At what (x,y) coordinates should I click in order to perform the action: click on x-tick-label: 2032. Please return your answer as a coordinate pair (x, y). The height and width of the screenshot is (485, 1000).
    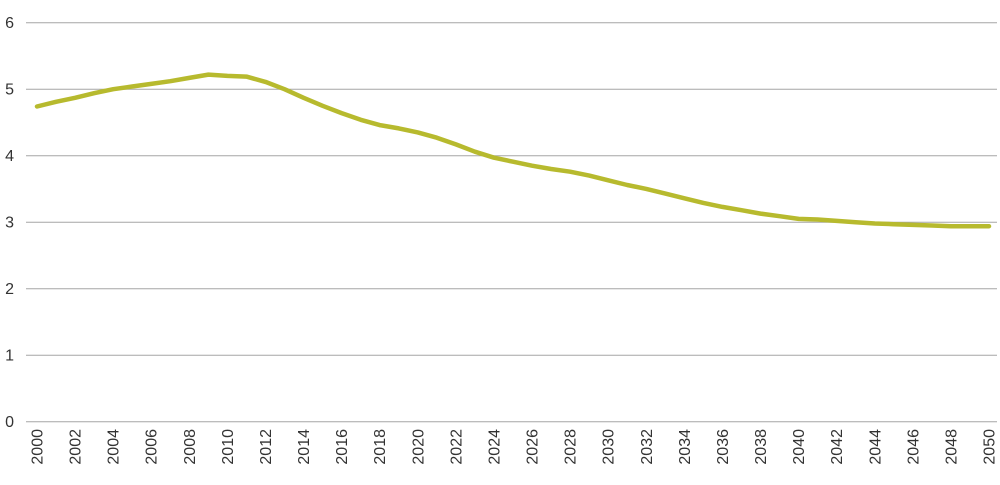
    Looking at the image, I should click on (647, 447).